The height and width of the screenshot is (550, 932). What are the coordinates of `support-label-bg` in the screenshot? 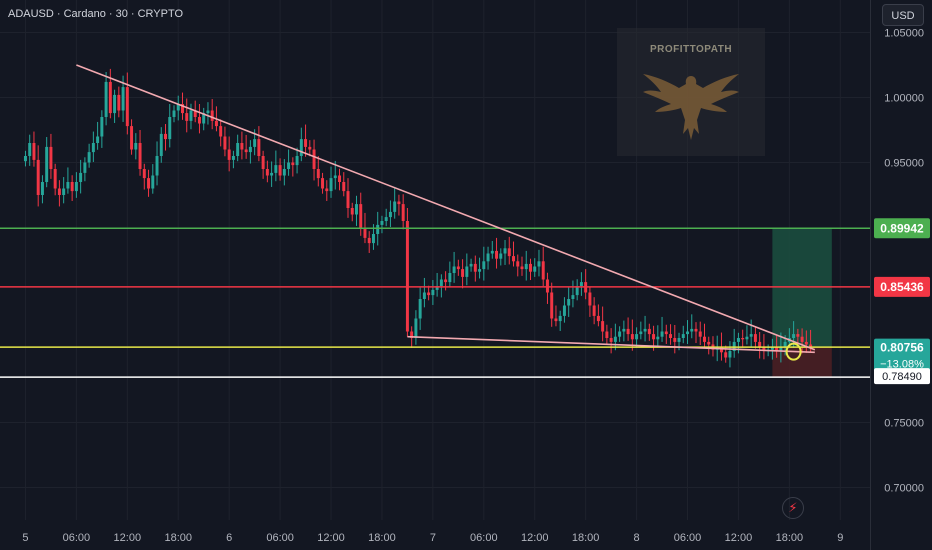 It's located at (902, 376).